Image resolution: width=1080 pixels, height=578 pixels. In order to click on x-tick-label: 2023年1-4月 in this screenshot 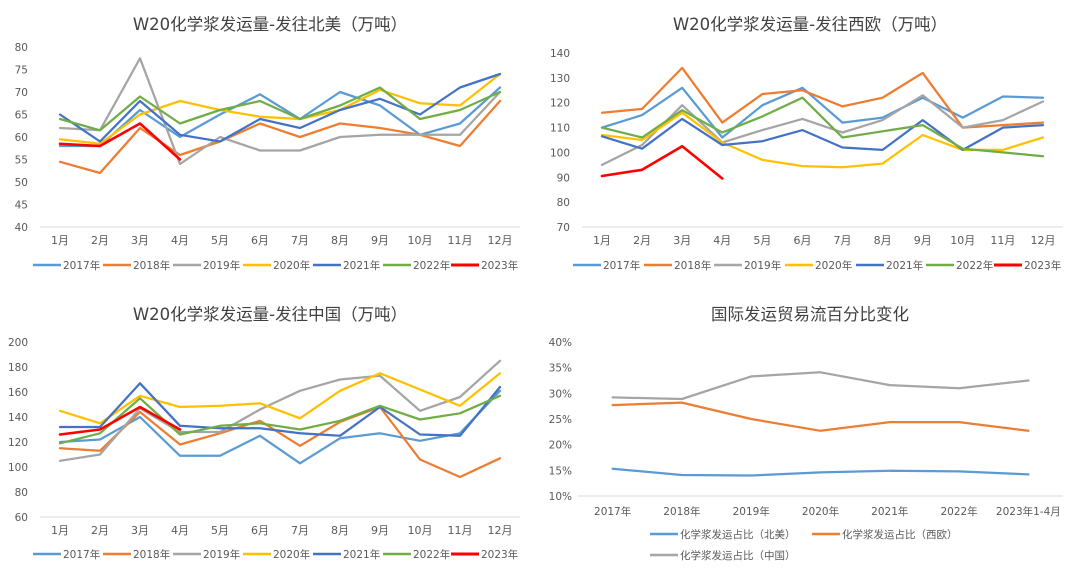, I will do `click(1028, 511)`.